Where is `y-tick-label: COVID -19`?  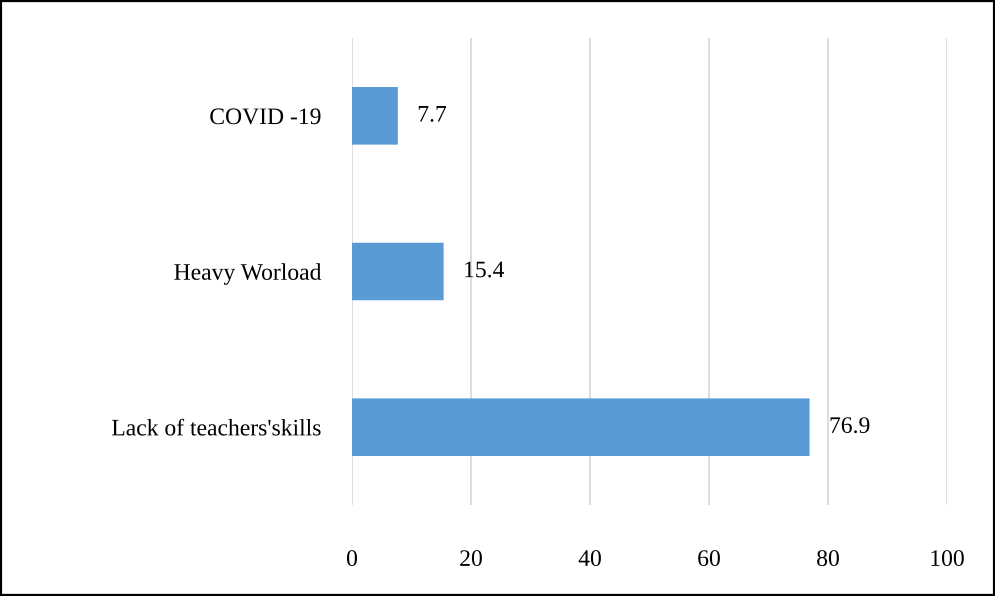 y-tick-label: COVID -19 is located at coordinates (265, 116).